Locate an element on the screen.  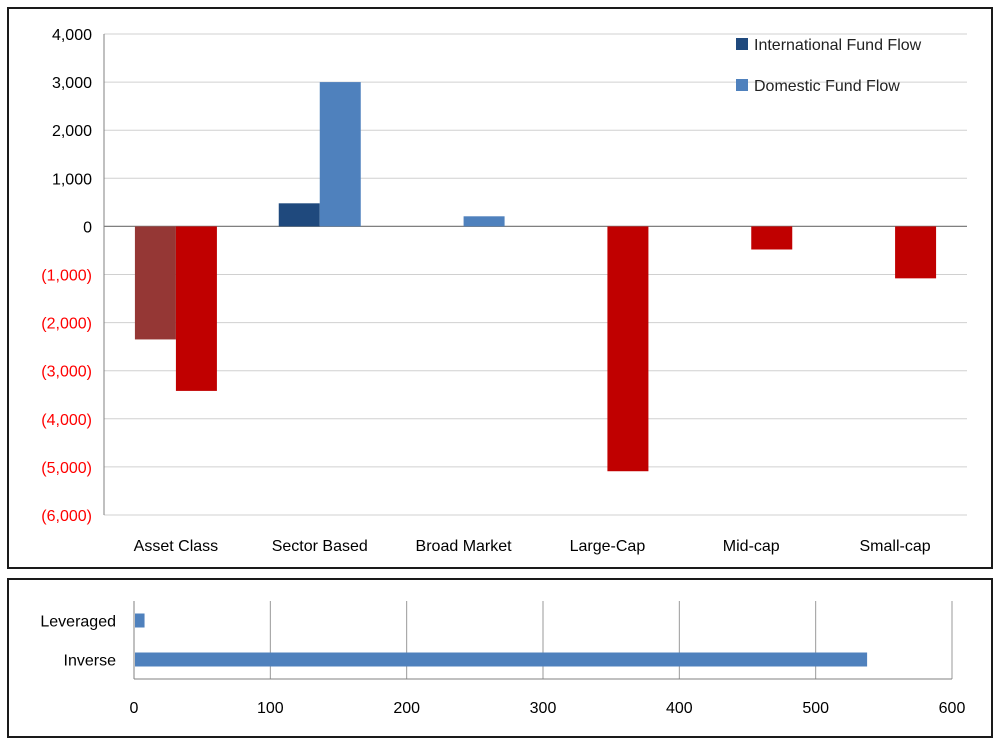
x-tick-label: Small-cap is located at coordinates (895, 546).